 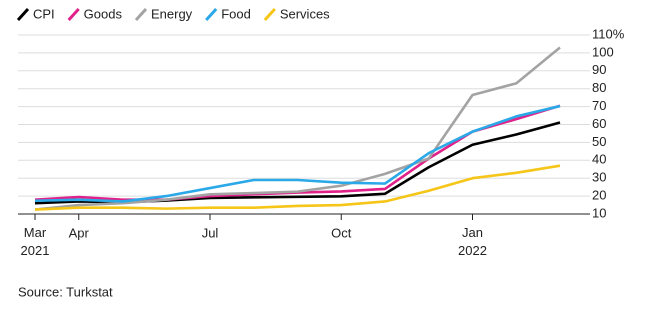 What do you see at coordinates (472, 241) in the screenshot?
I see `x-tick-label: Jan 2022` at bounding box center [472, 241].